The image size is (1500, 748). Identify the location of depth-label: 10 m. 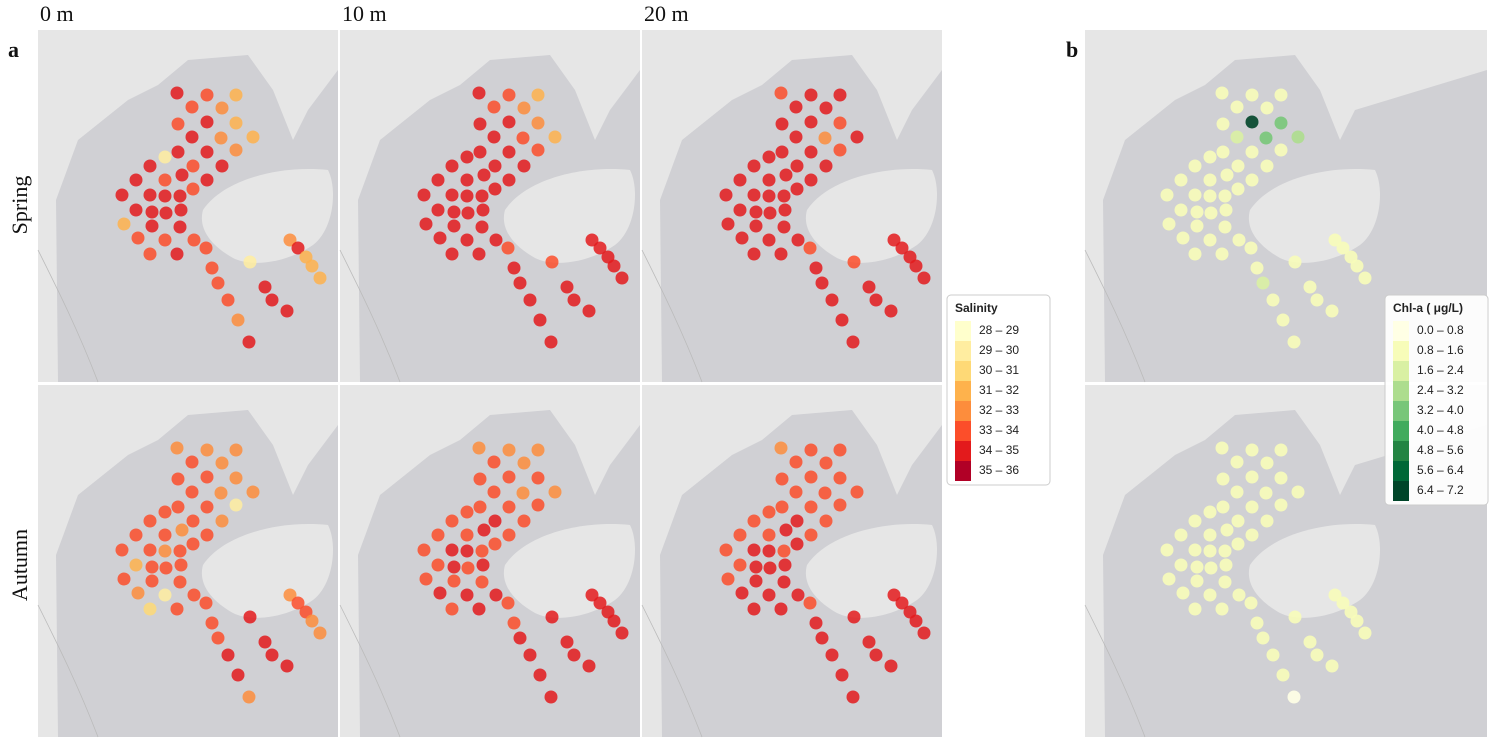
(364, 13).